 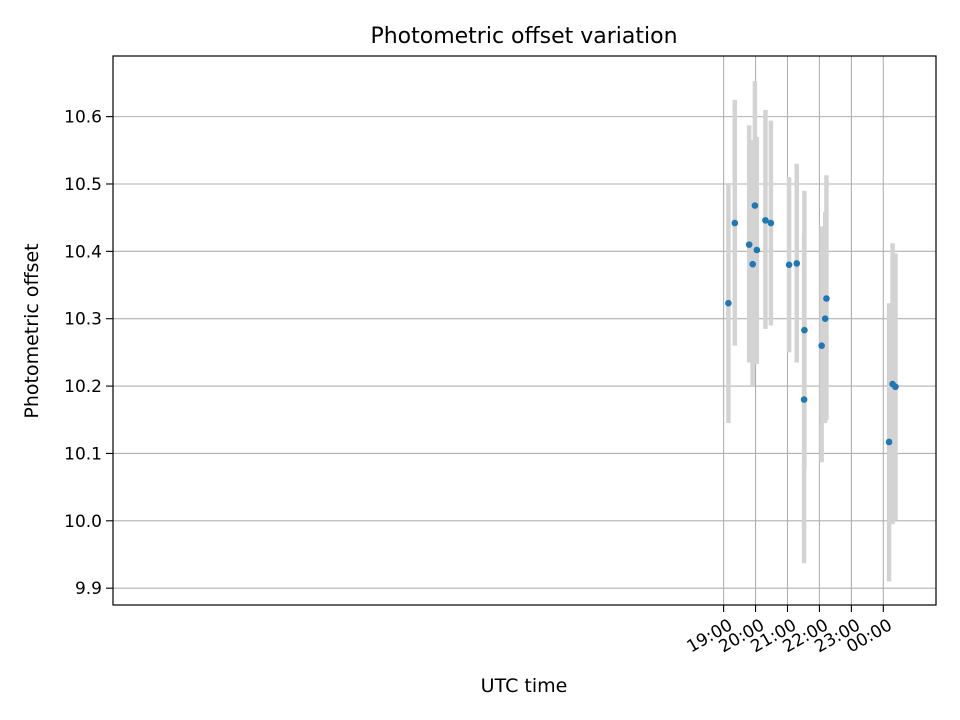 I want to click on y-tick-label: 10.0, so click(x=83, y=522).